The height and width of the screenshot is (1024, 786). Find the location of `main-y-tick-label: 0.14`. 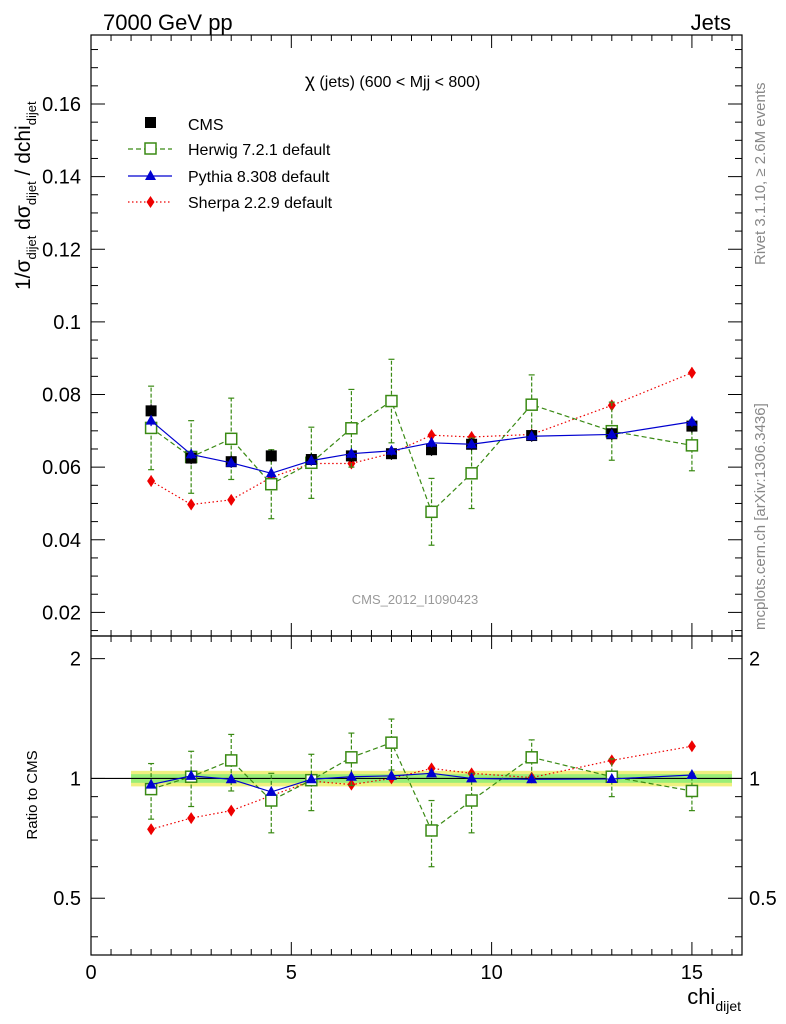

main-y-tick-label: 0.14 is located at coordinates (61, 178).